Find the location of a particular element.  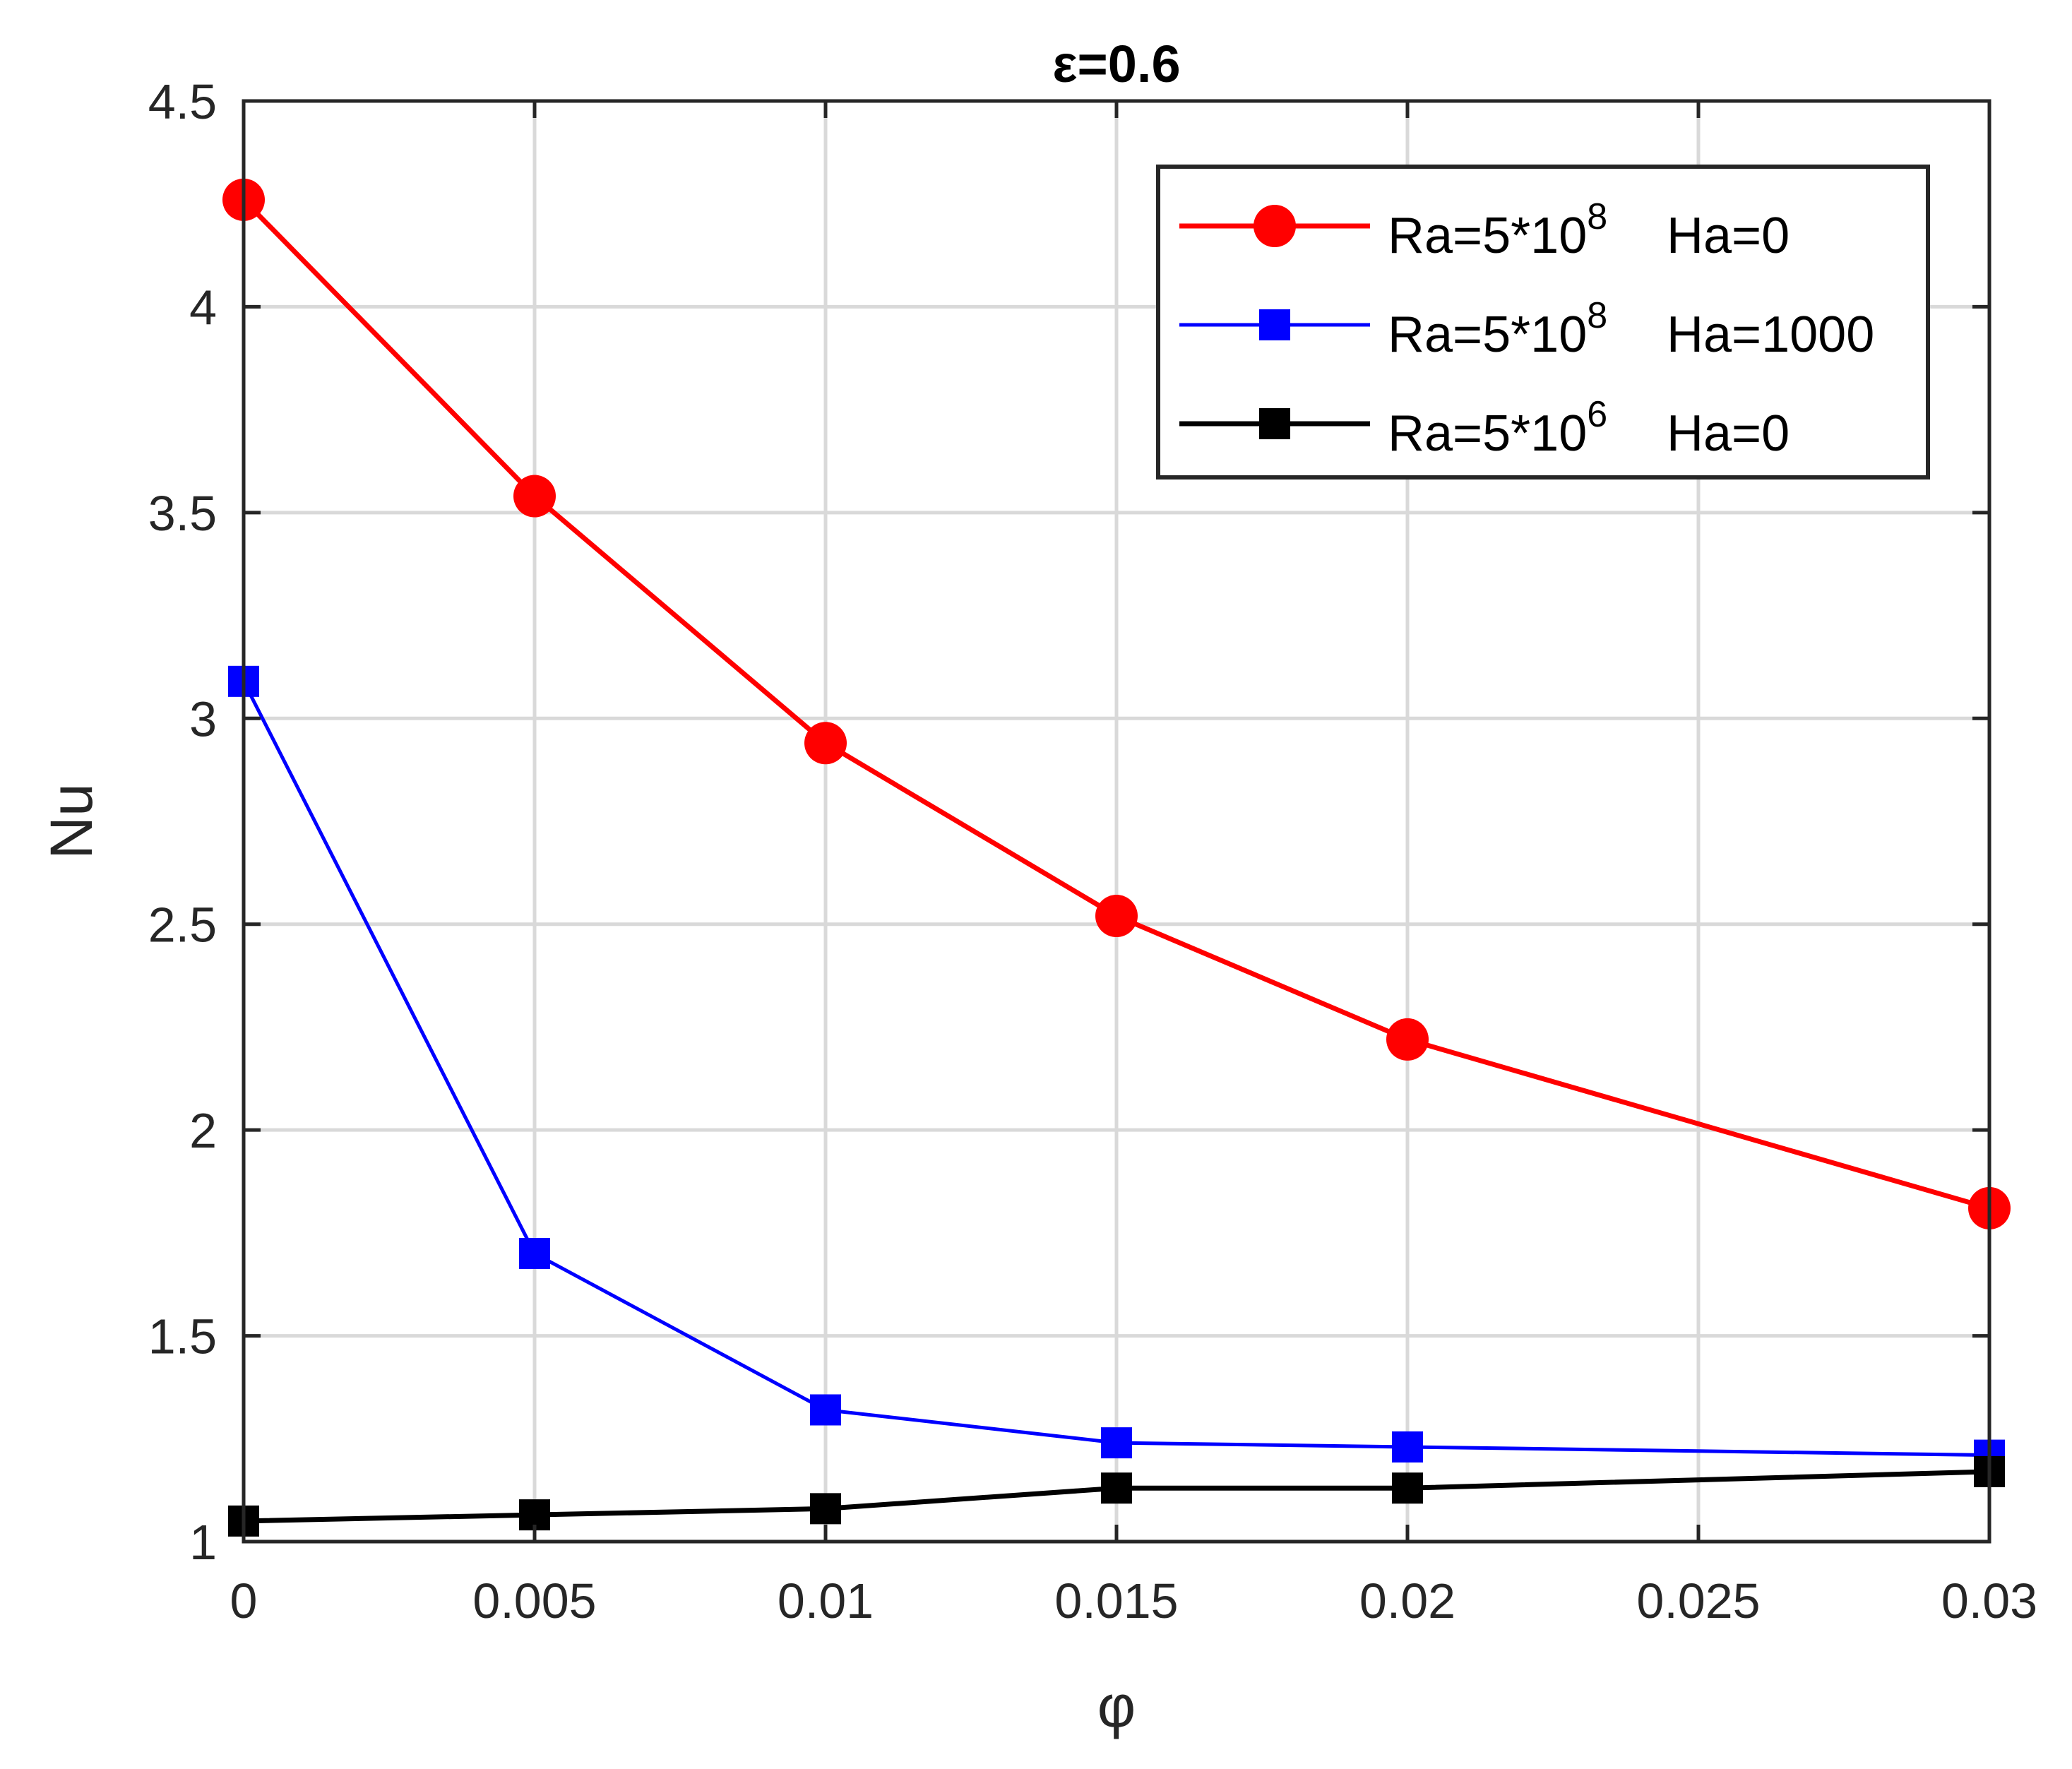

y-tick-label: 3 is located at coordinates (203, 718).